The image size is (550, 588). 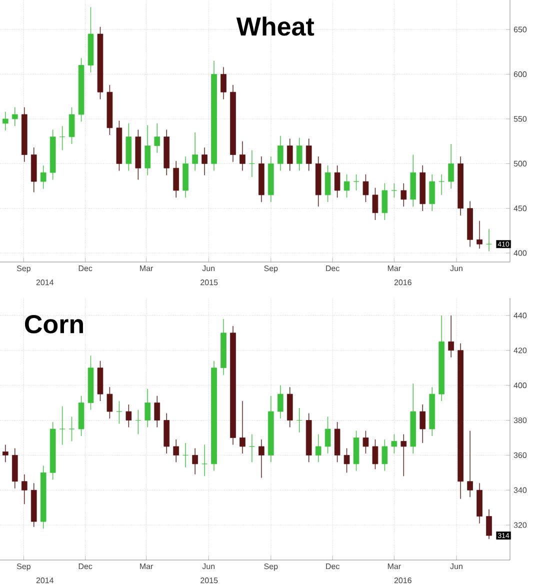 I want to click on y-tick-label: 440, so click(x=520, y=315).